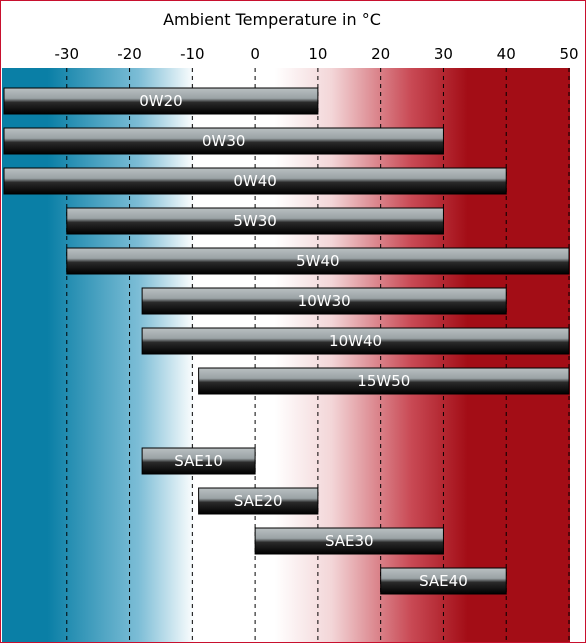 This screenshot has height=643, width=586. I want to click on bar-label: 5W40, so click(317, 261).